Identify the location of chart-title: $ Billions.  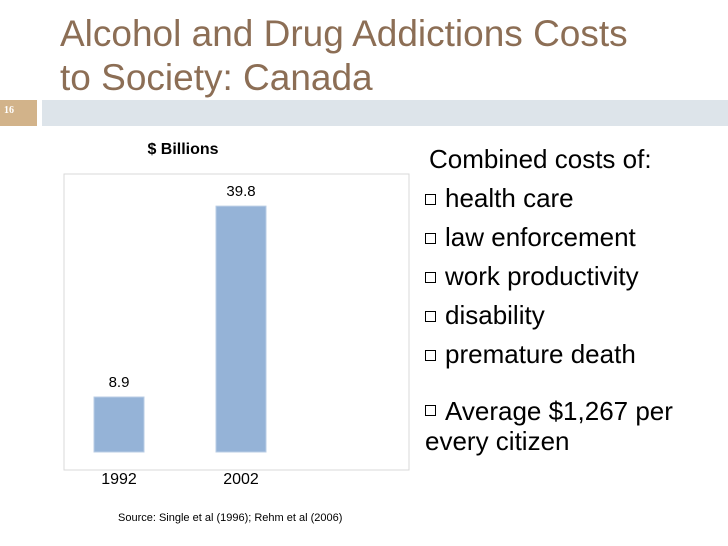
(182, 149).